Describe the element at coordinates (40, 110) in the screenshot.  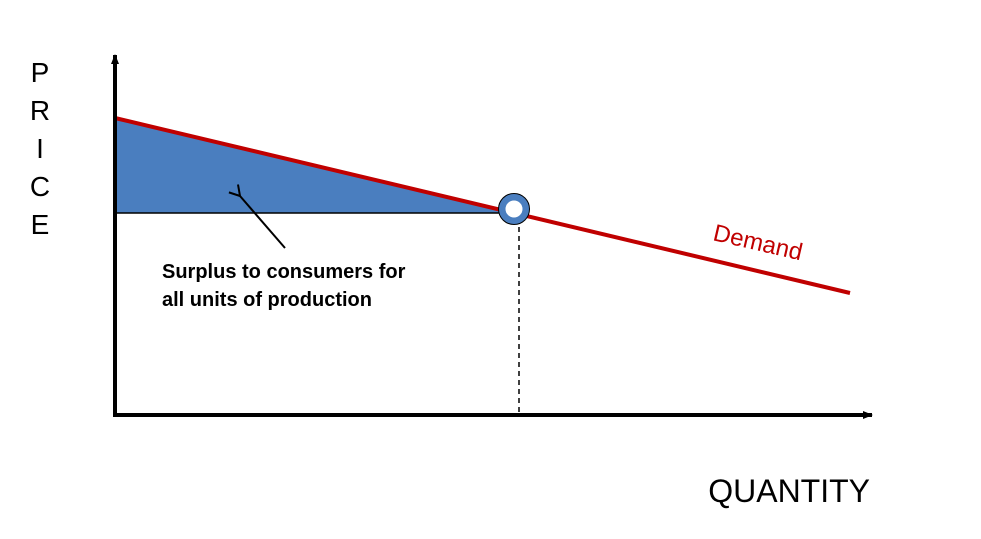
I see `y-axis-letter: R` at that location.